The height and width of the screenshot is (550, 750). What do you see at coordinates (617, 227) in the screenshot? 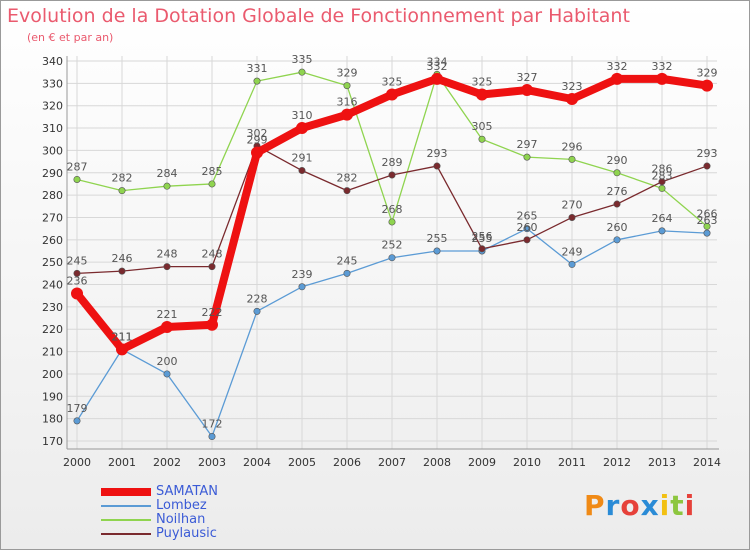
I see `data-label-lombez: 260` at bounding box center [617, 227].